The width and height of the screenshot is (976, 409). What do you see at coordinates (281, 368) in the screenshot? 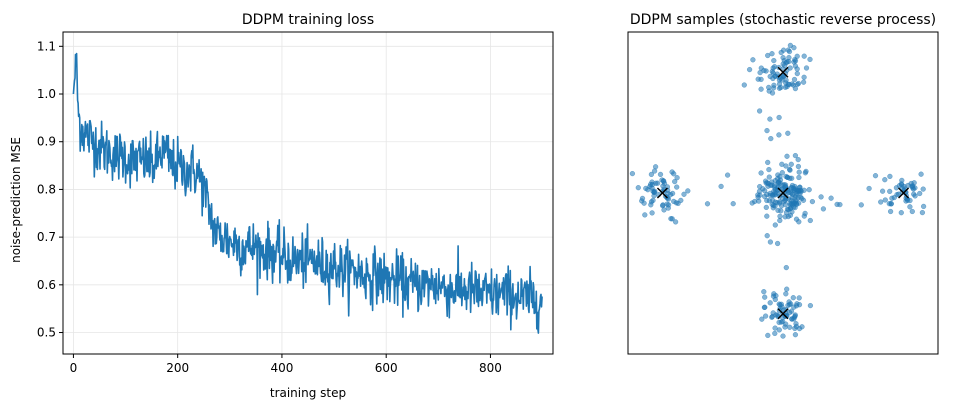
I see `x-tick-label: 400` at bounding box center [281, 368].